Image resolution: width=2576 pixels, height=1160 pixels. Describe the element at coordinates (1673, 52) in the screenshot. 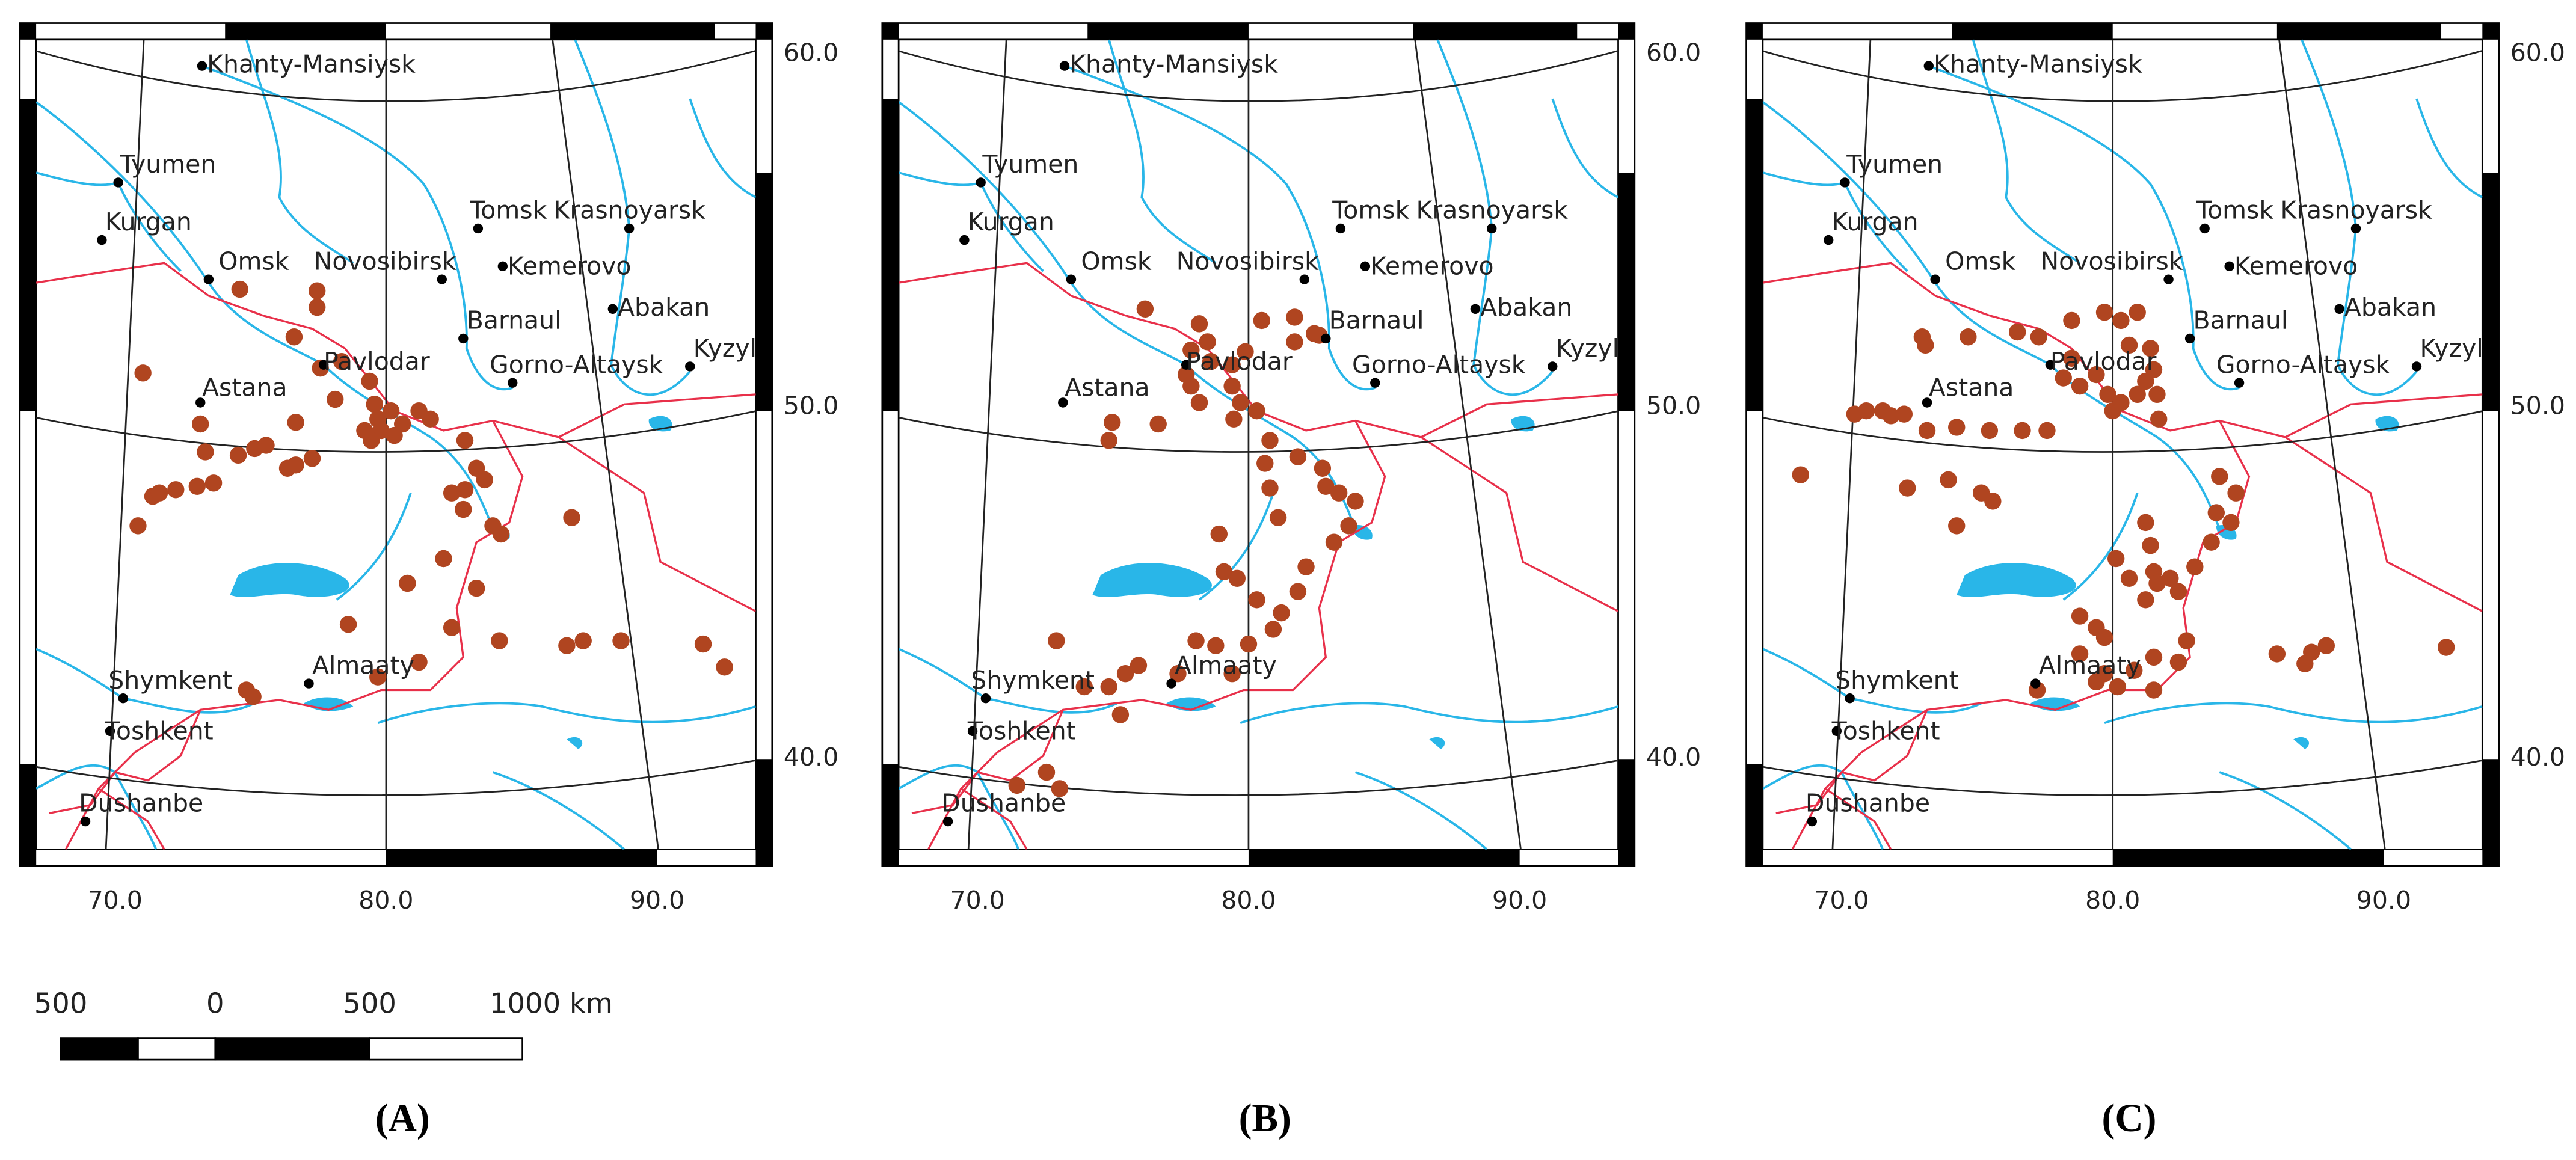

I see `latitude-label: 60.0` at that location.